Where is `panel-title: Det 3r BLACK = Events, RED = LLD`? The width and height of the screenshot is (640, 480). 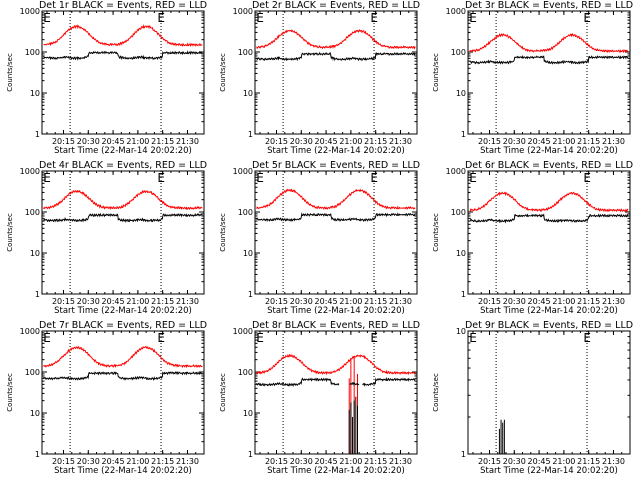
panel-title: Det 3r BLACK = Events, RED = LLD is located at coordinates (549, 5).